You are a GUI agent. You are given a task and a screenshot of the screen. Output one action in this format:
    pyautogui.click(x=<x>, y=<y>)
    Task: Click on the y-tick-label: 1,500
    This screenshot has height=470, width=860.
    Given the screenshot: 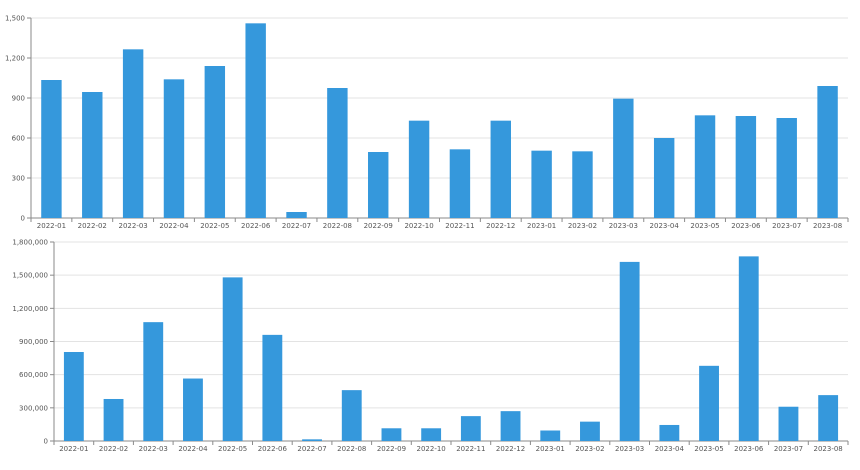 What is the action you would take?
    pyautogui.click(x=15, y=19)
    